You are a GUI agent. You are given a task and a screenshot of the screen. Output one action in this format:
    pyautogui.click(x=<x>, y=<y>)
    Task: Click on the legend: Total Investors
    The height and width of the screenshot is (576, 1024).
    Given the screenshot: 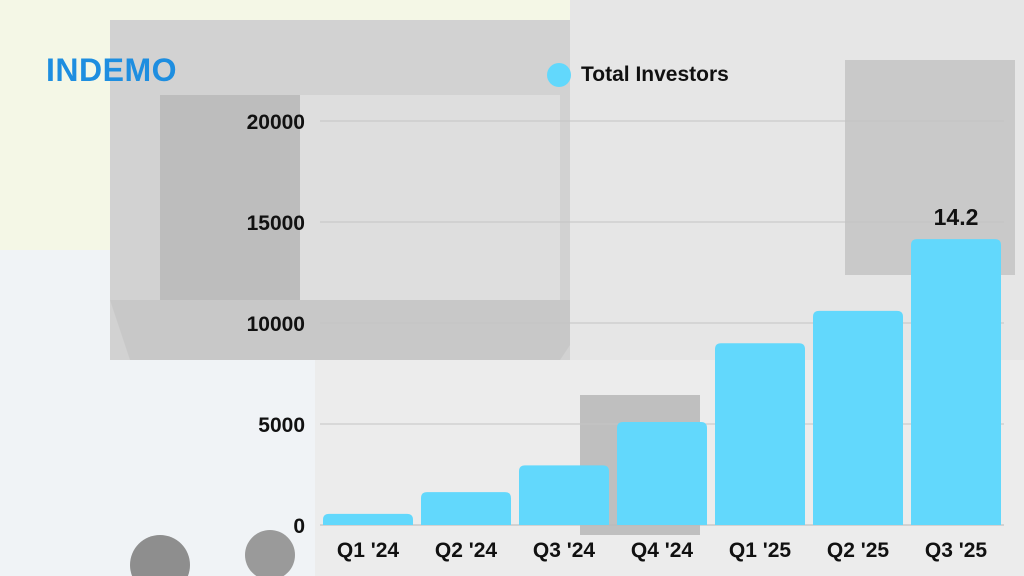 What is the action you would take?
    pyautogui.click(x=638, y=75)
    